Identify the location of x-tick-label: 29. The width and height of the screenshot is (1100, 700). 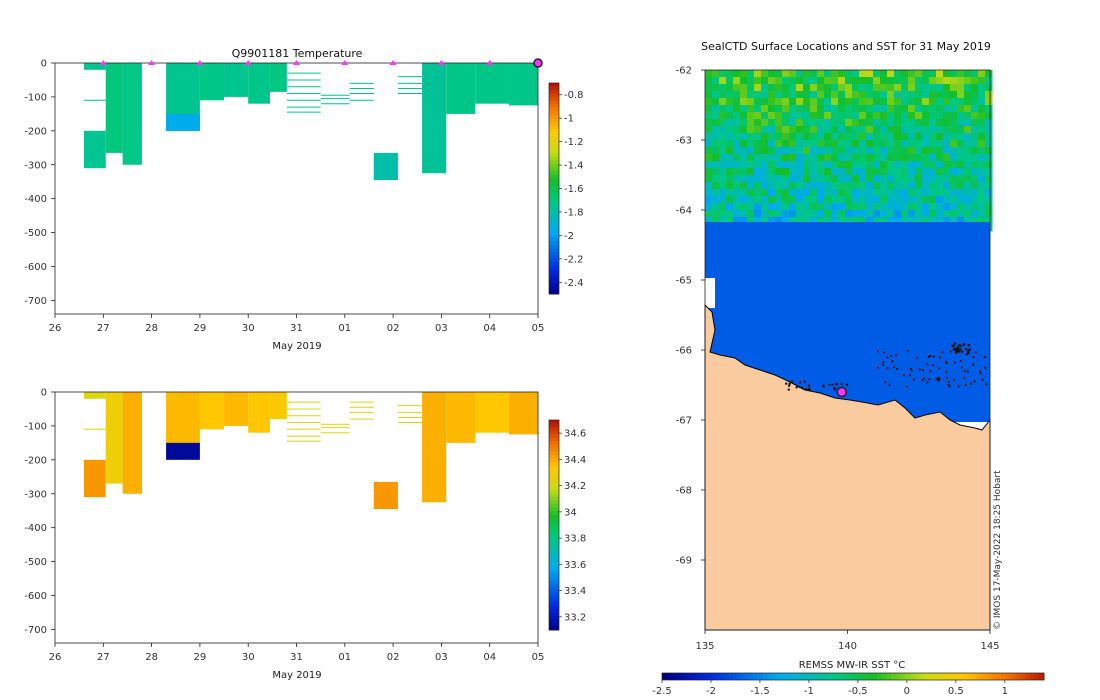
(200, 328).